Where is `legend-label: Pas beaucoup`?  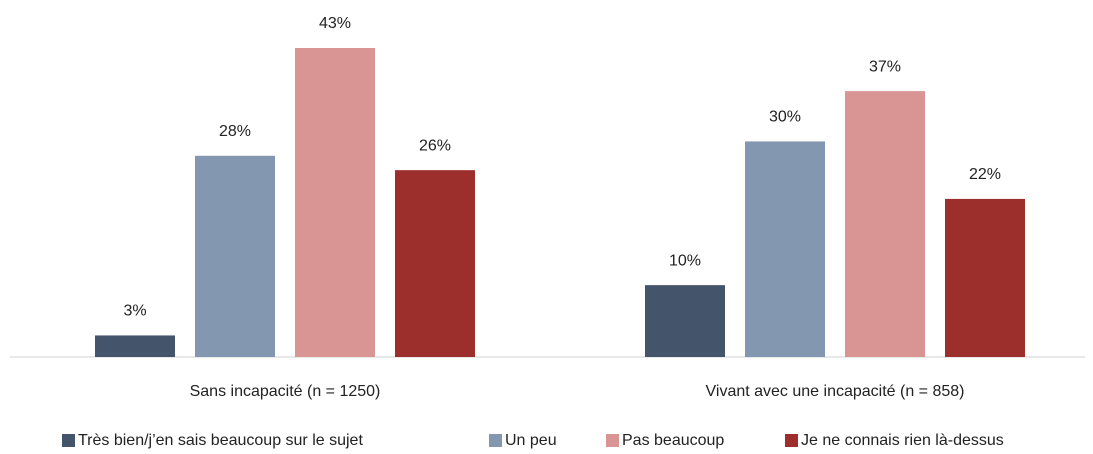
legend-label: Pas beaucoup is located at coordinates (673, 440).